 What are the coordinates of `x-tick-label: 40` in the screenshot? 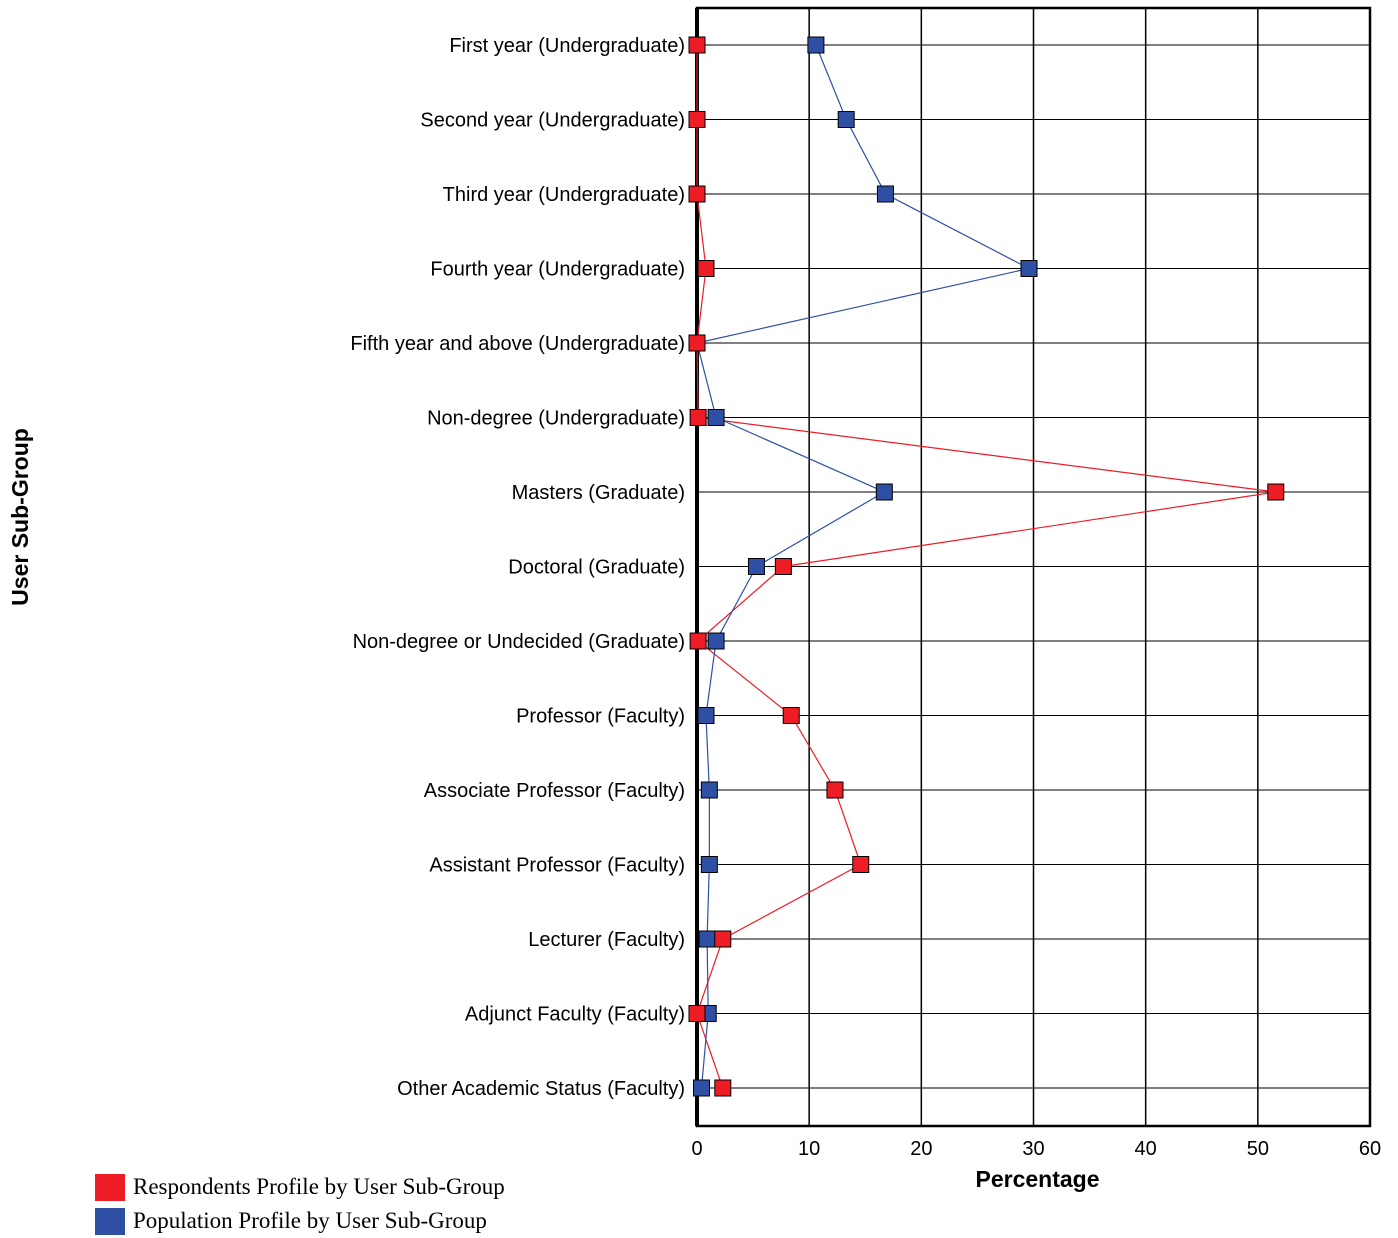 It's located at (1146, 1149).